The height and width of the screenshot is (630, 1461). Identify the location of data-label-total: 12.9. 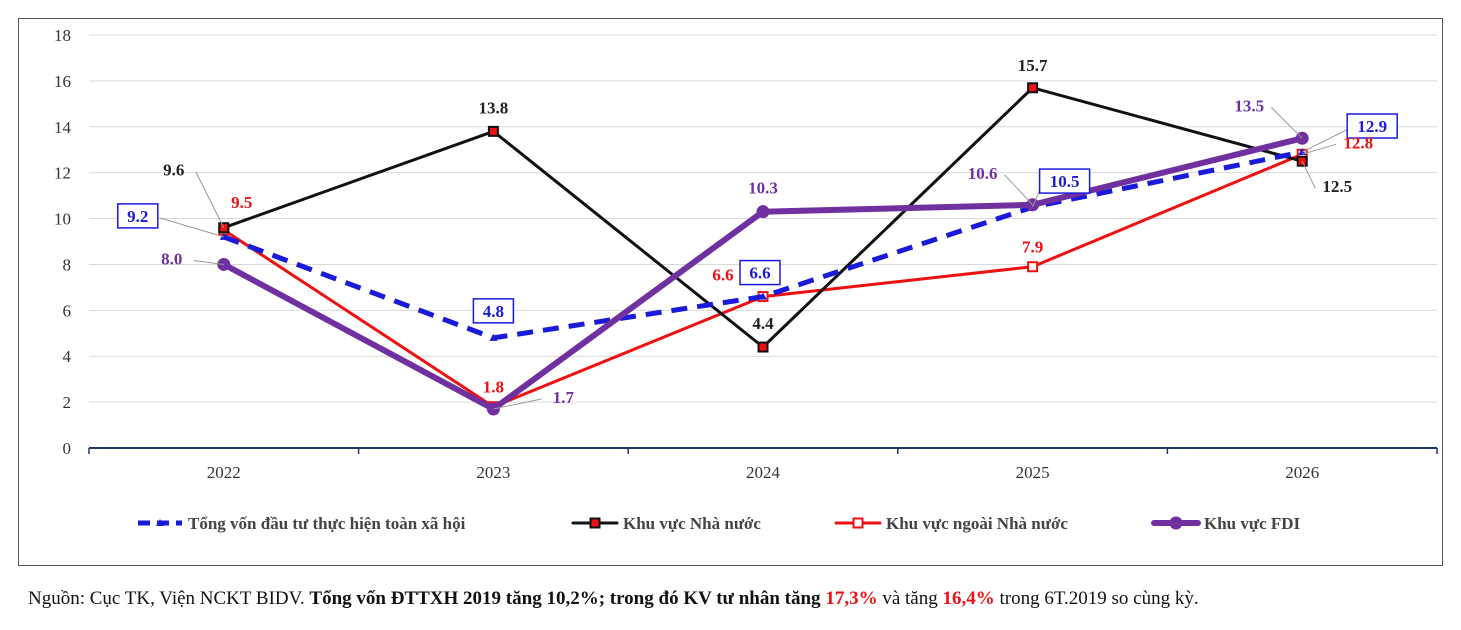
(1372, 126).